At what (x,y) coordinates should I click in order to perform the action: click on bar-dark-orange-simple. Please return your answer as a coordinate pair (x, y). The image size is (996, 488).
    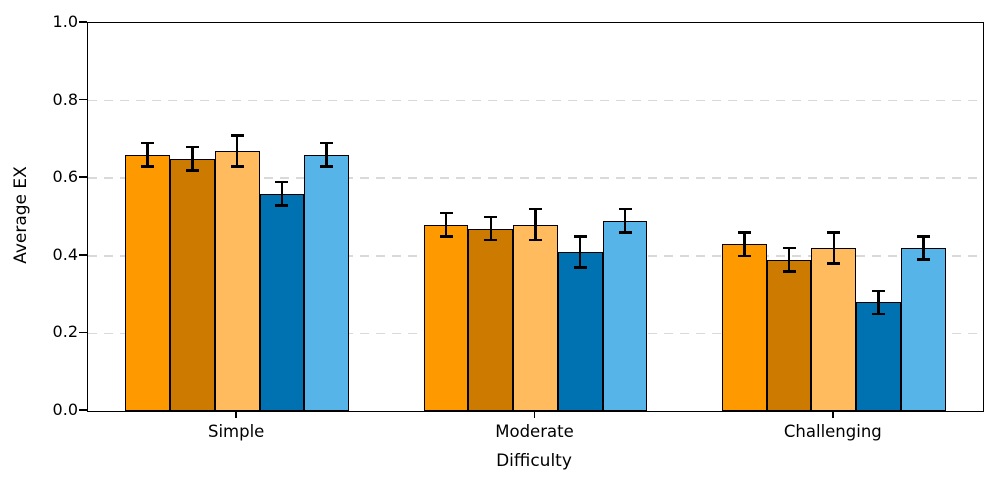
    Looking at the image, I should click on (192, 284).